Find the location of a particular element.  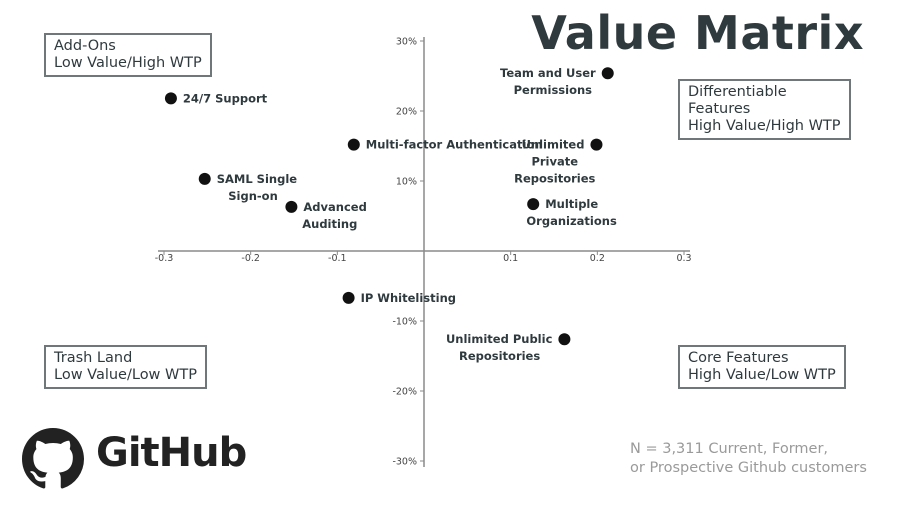

quadrant-top-left-line: Low Value/High WTP is located at coordinates (128, 63).